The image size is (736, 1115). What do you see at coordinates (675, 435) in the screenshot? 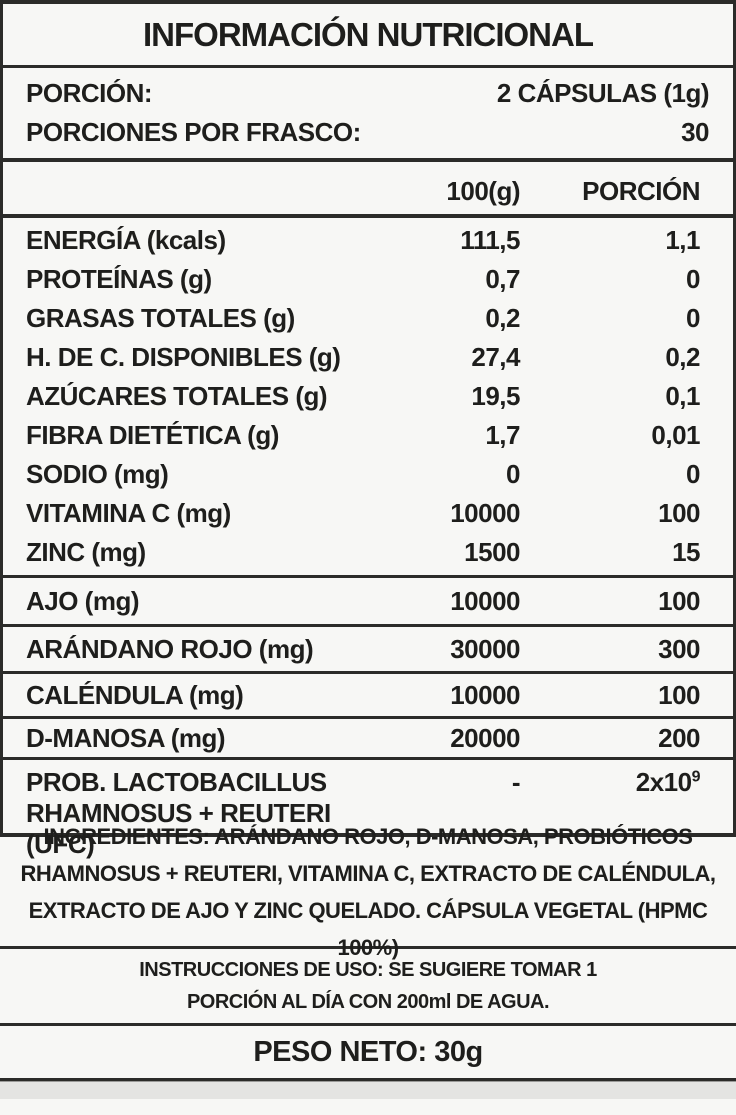
I see `nutrient-per-portion: 0,01` at bounding box center [675, 435].